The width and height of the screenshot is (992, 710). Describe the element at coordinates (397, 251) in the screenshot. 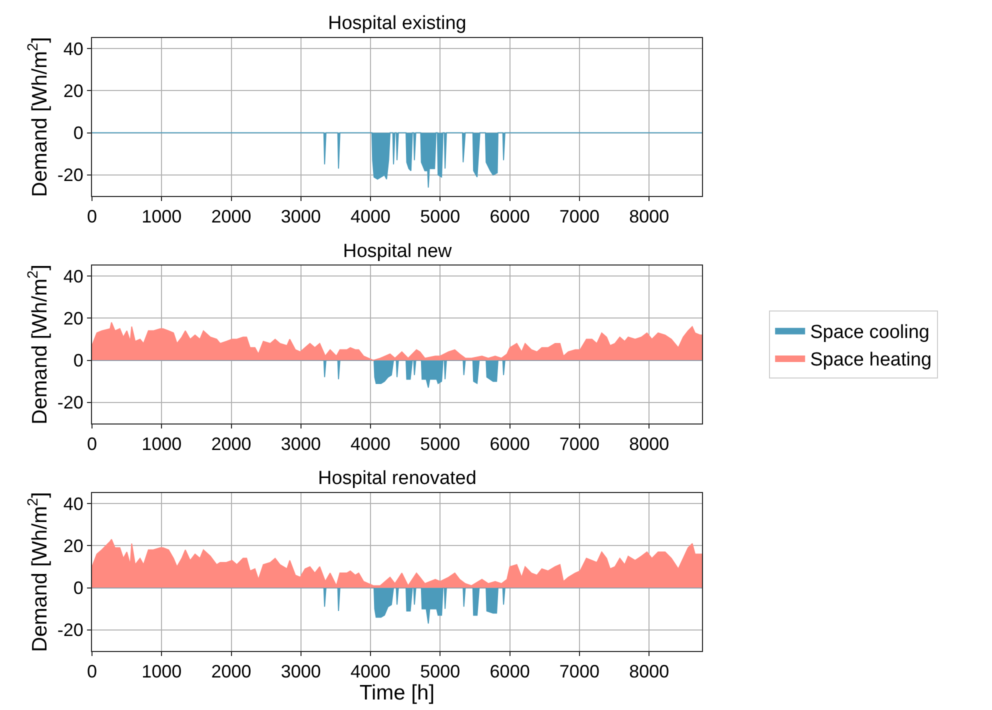

I see `chart-title: Hospital new` at that location.